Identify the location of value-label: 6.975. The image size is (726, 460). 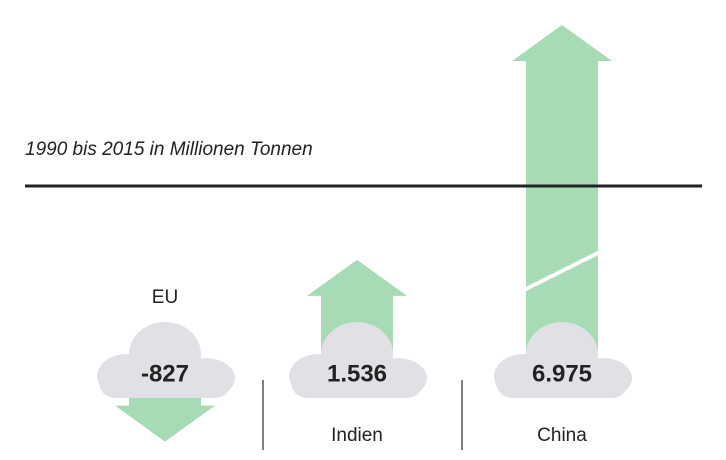
(562, 373).